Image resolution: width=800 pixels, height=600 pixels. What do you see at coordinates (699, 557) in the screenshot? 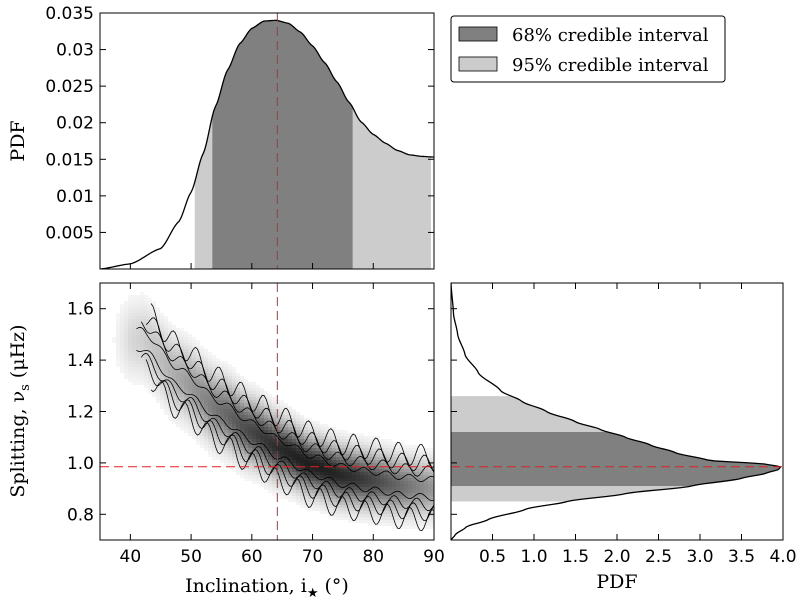
I see `right-xtick-label: 3.0` at bounding box center [699, 557].